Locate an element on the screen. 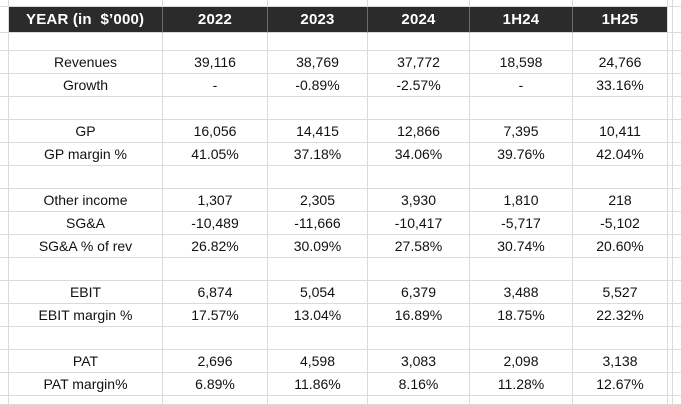 Image resolution: width=681 pixels, height=405 pixels. row-label-gp-margin: GP margin % is located at coordinates (86, 154).